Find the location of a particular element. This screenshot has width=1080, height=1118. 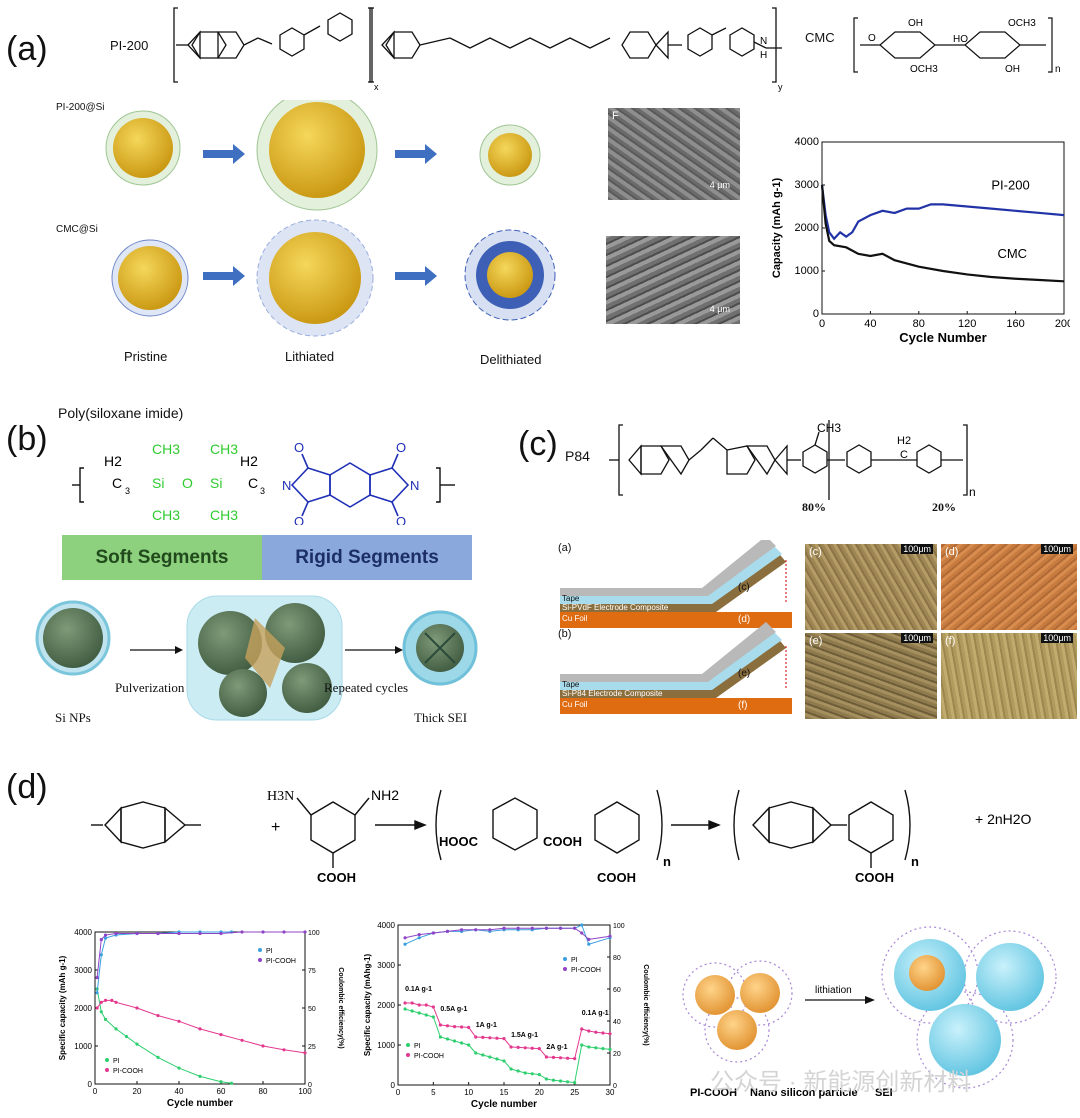

x-axis-label: Cycle number is located at coordinates (200, 1103).